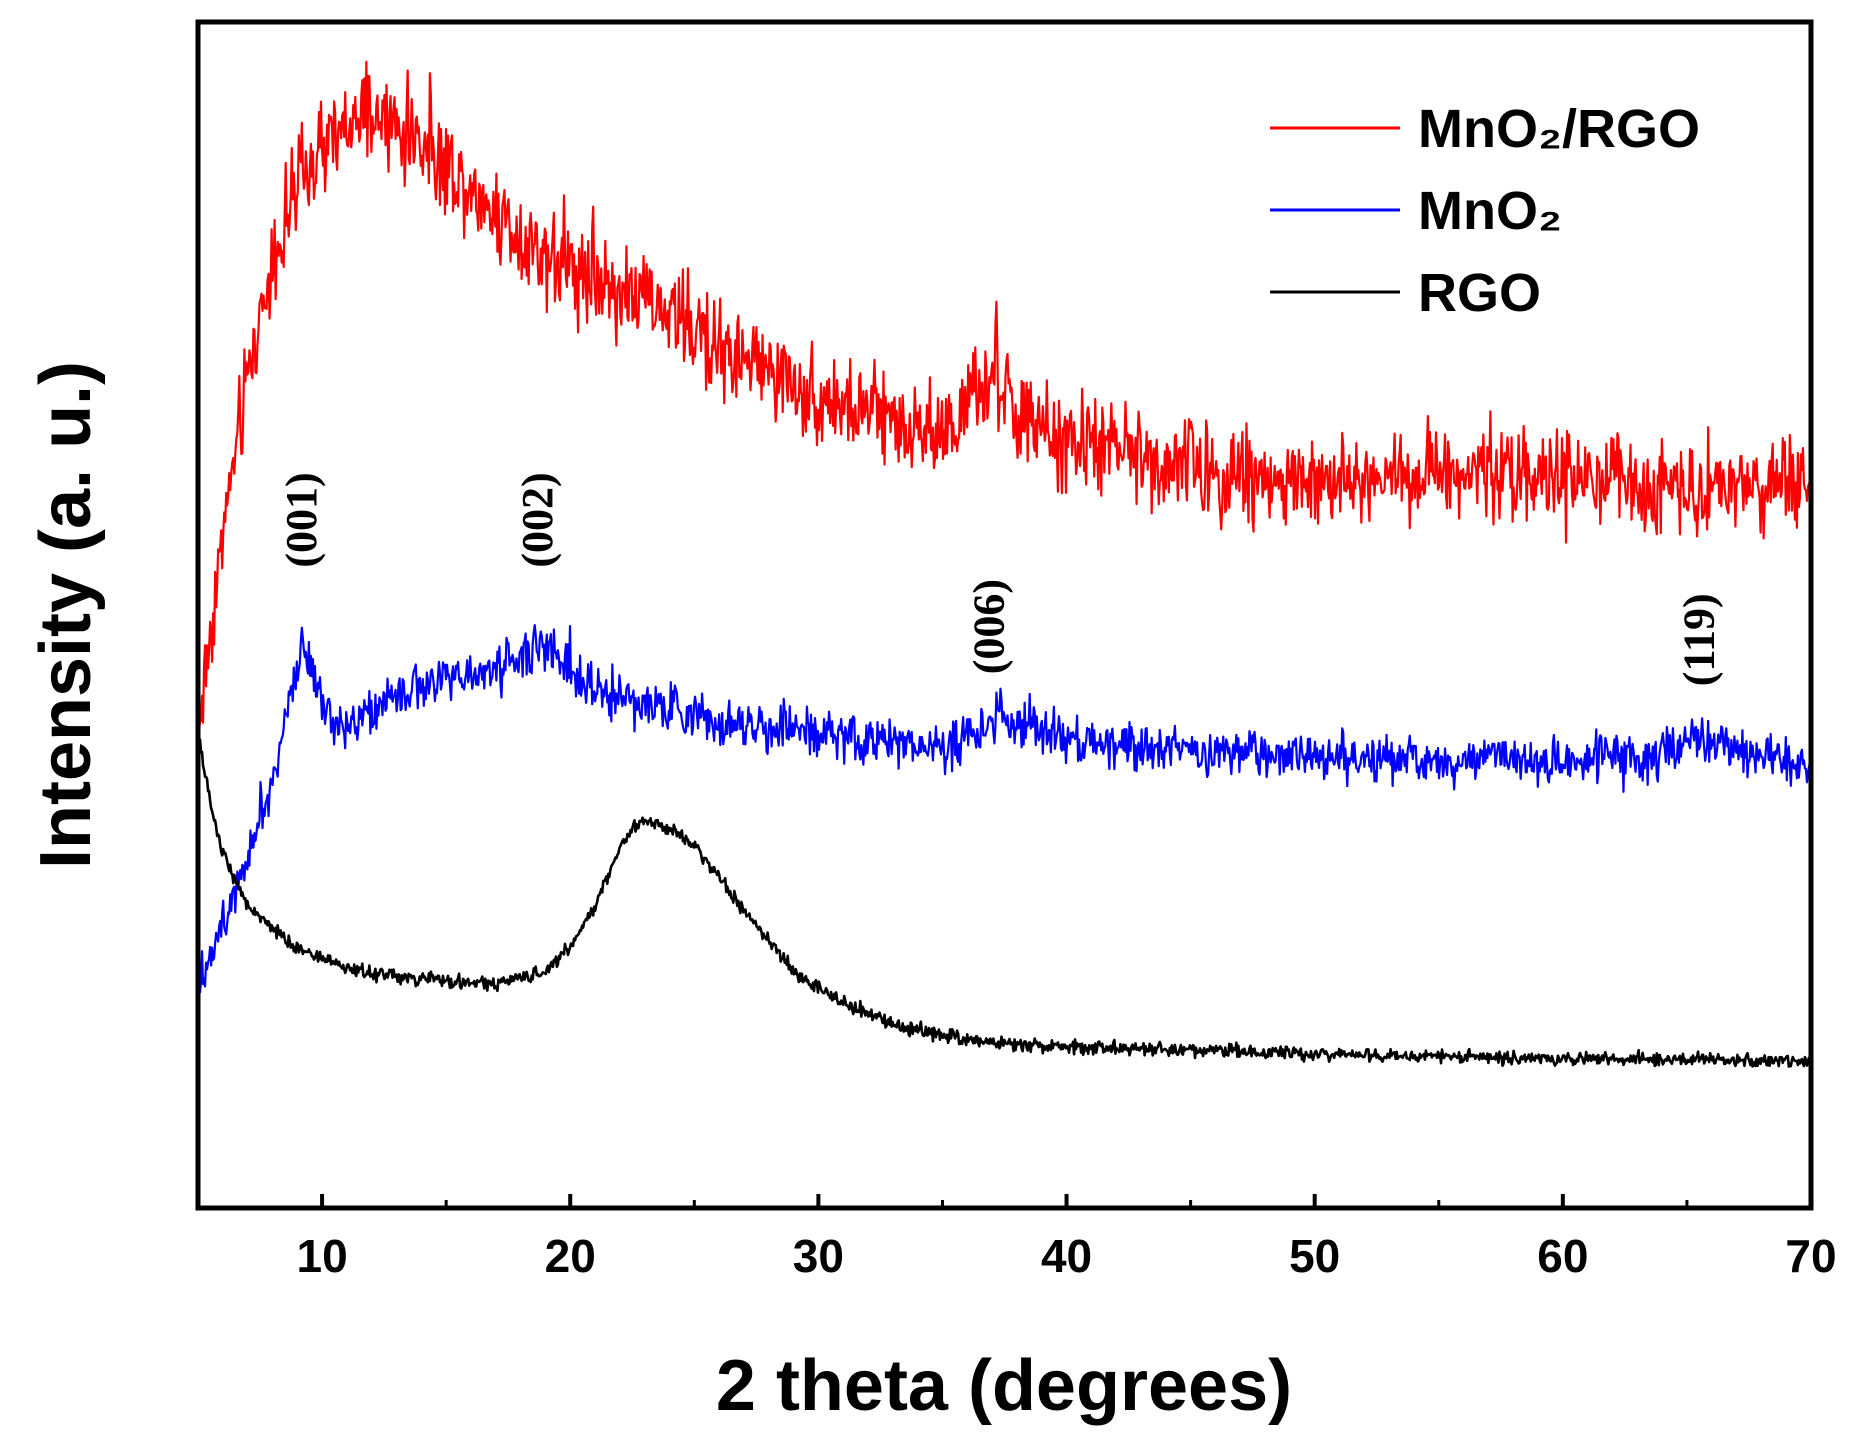 Image resolution: width=1858 pixels, height=1451 pixels. What do you see at coordinates (1066, 1256) in the screenshot?
I see `x-tick-label: 40` at bounding box center [1066, 1256].